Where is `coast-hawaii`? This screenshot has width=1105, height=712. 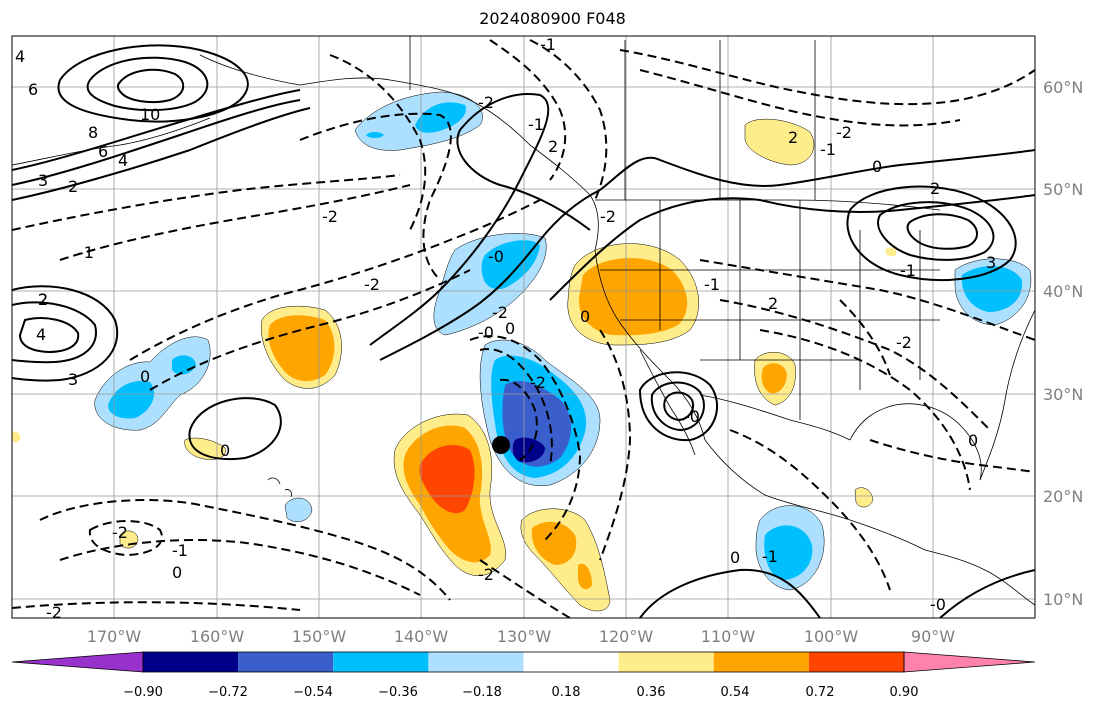
coast-hawaii is located at coordinates (279, 487).